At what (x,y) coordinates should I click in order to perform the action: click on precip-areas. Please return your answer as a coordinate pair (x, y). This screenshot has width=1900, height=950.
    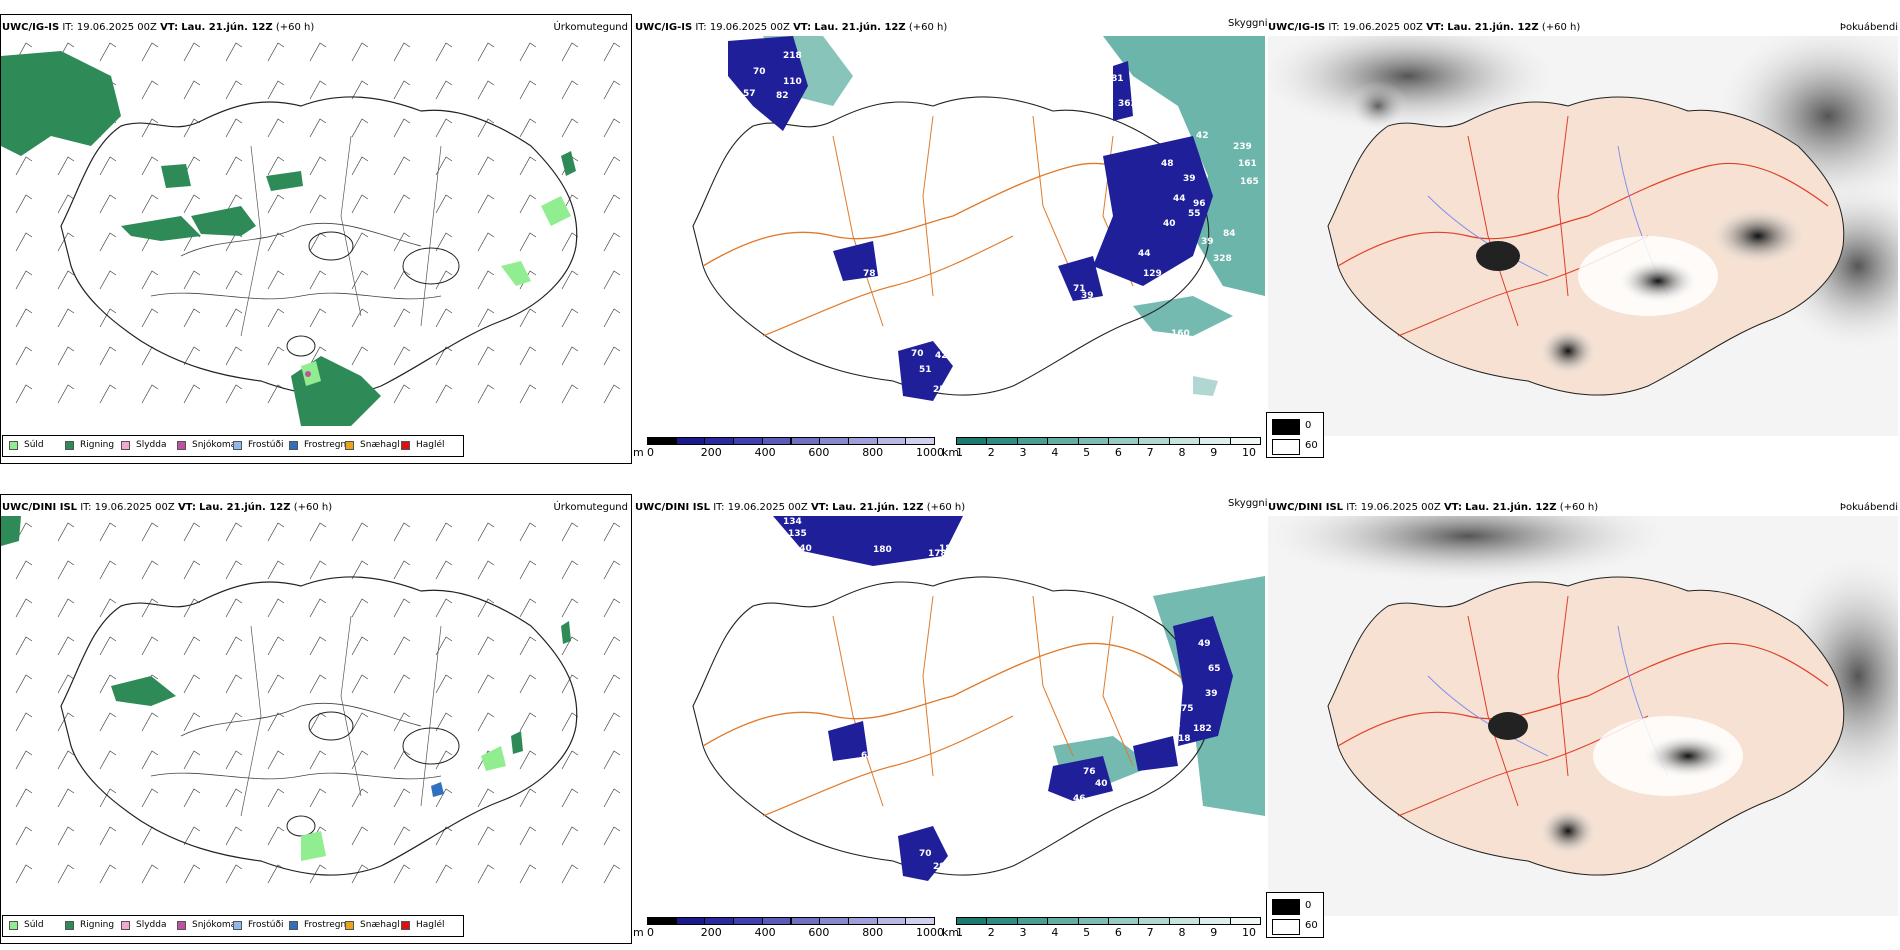
    Looking at the image, I should click on (288, 238).